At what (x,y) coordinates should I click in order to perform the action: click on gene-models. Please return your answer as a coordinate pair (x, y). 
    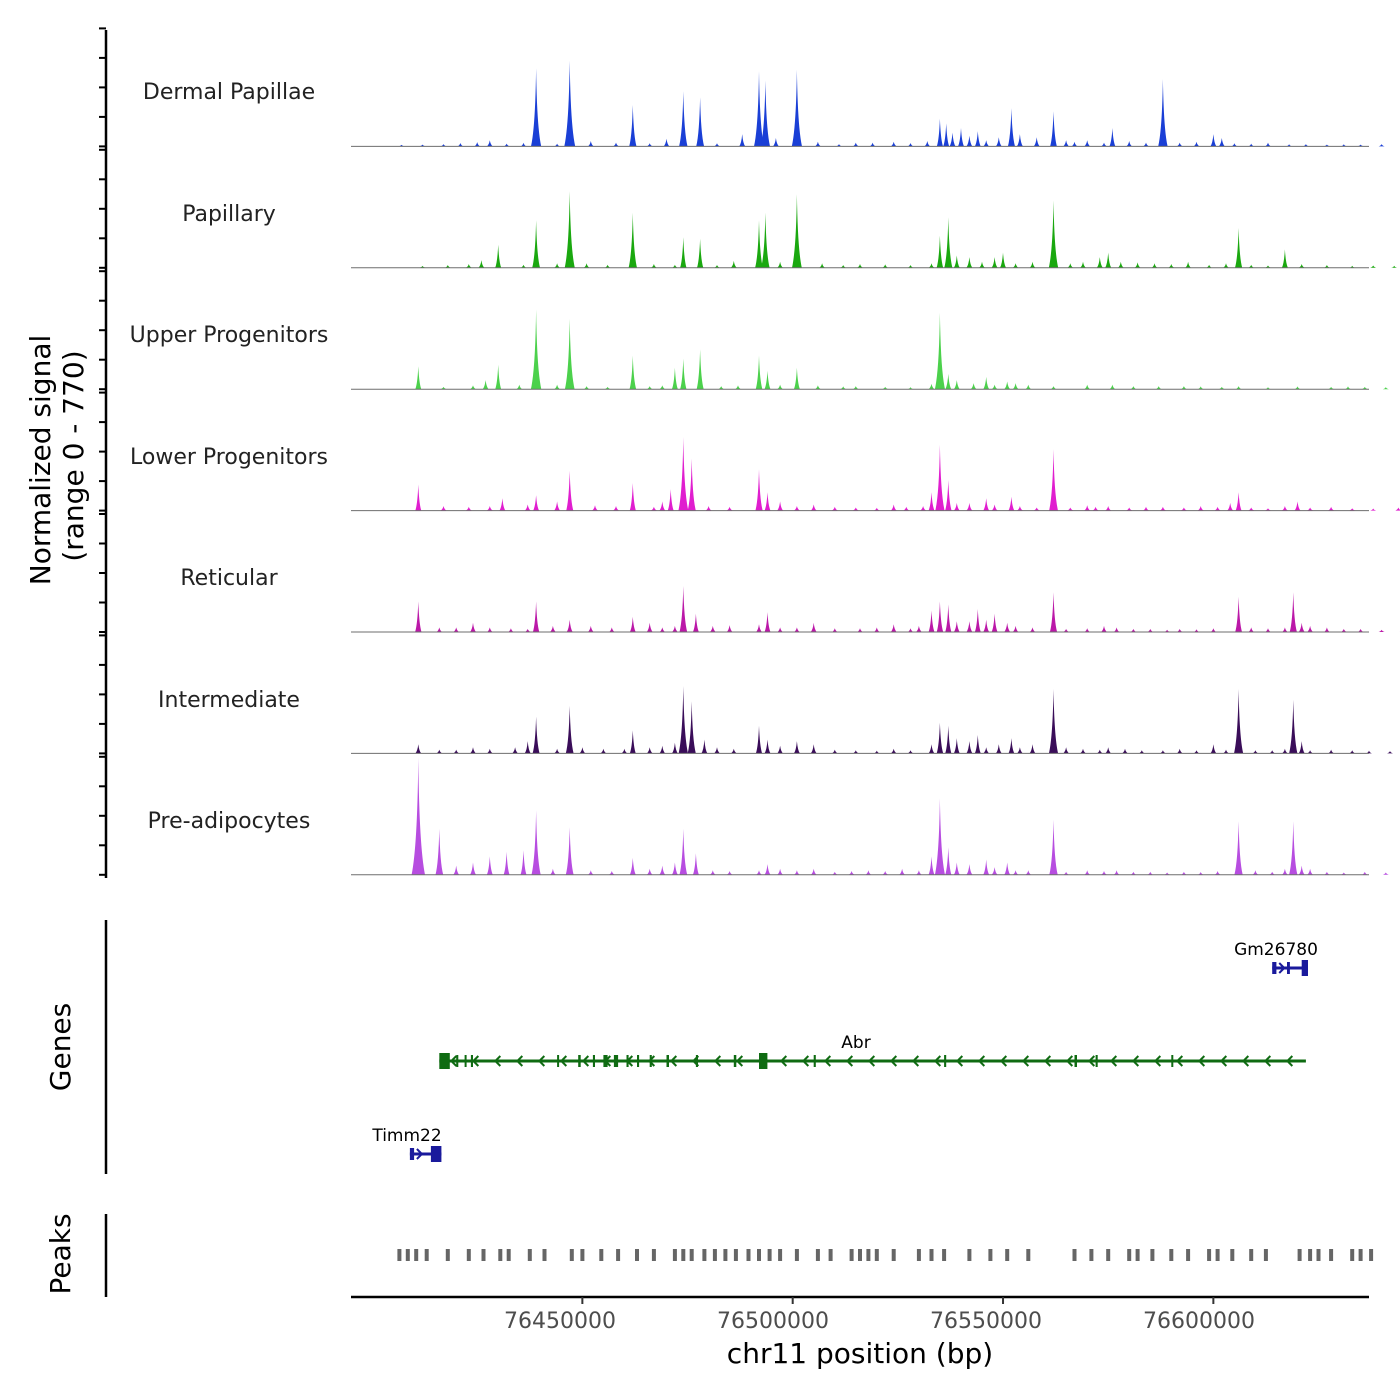
    Looking at the image, I should click on (859, 1061).